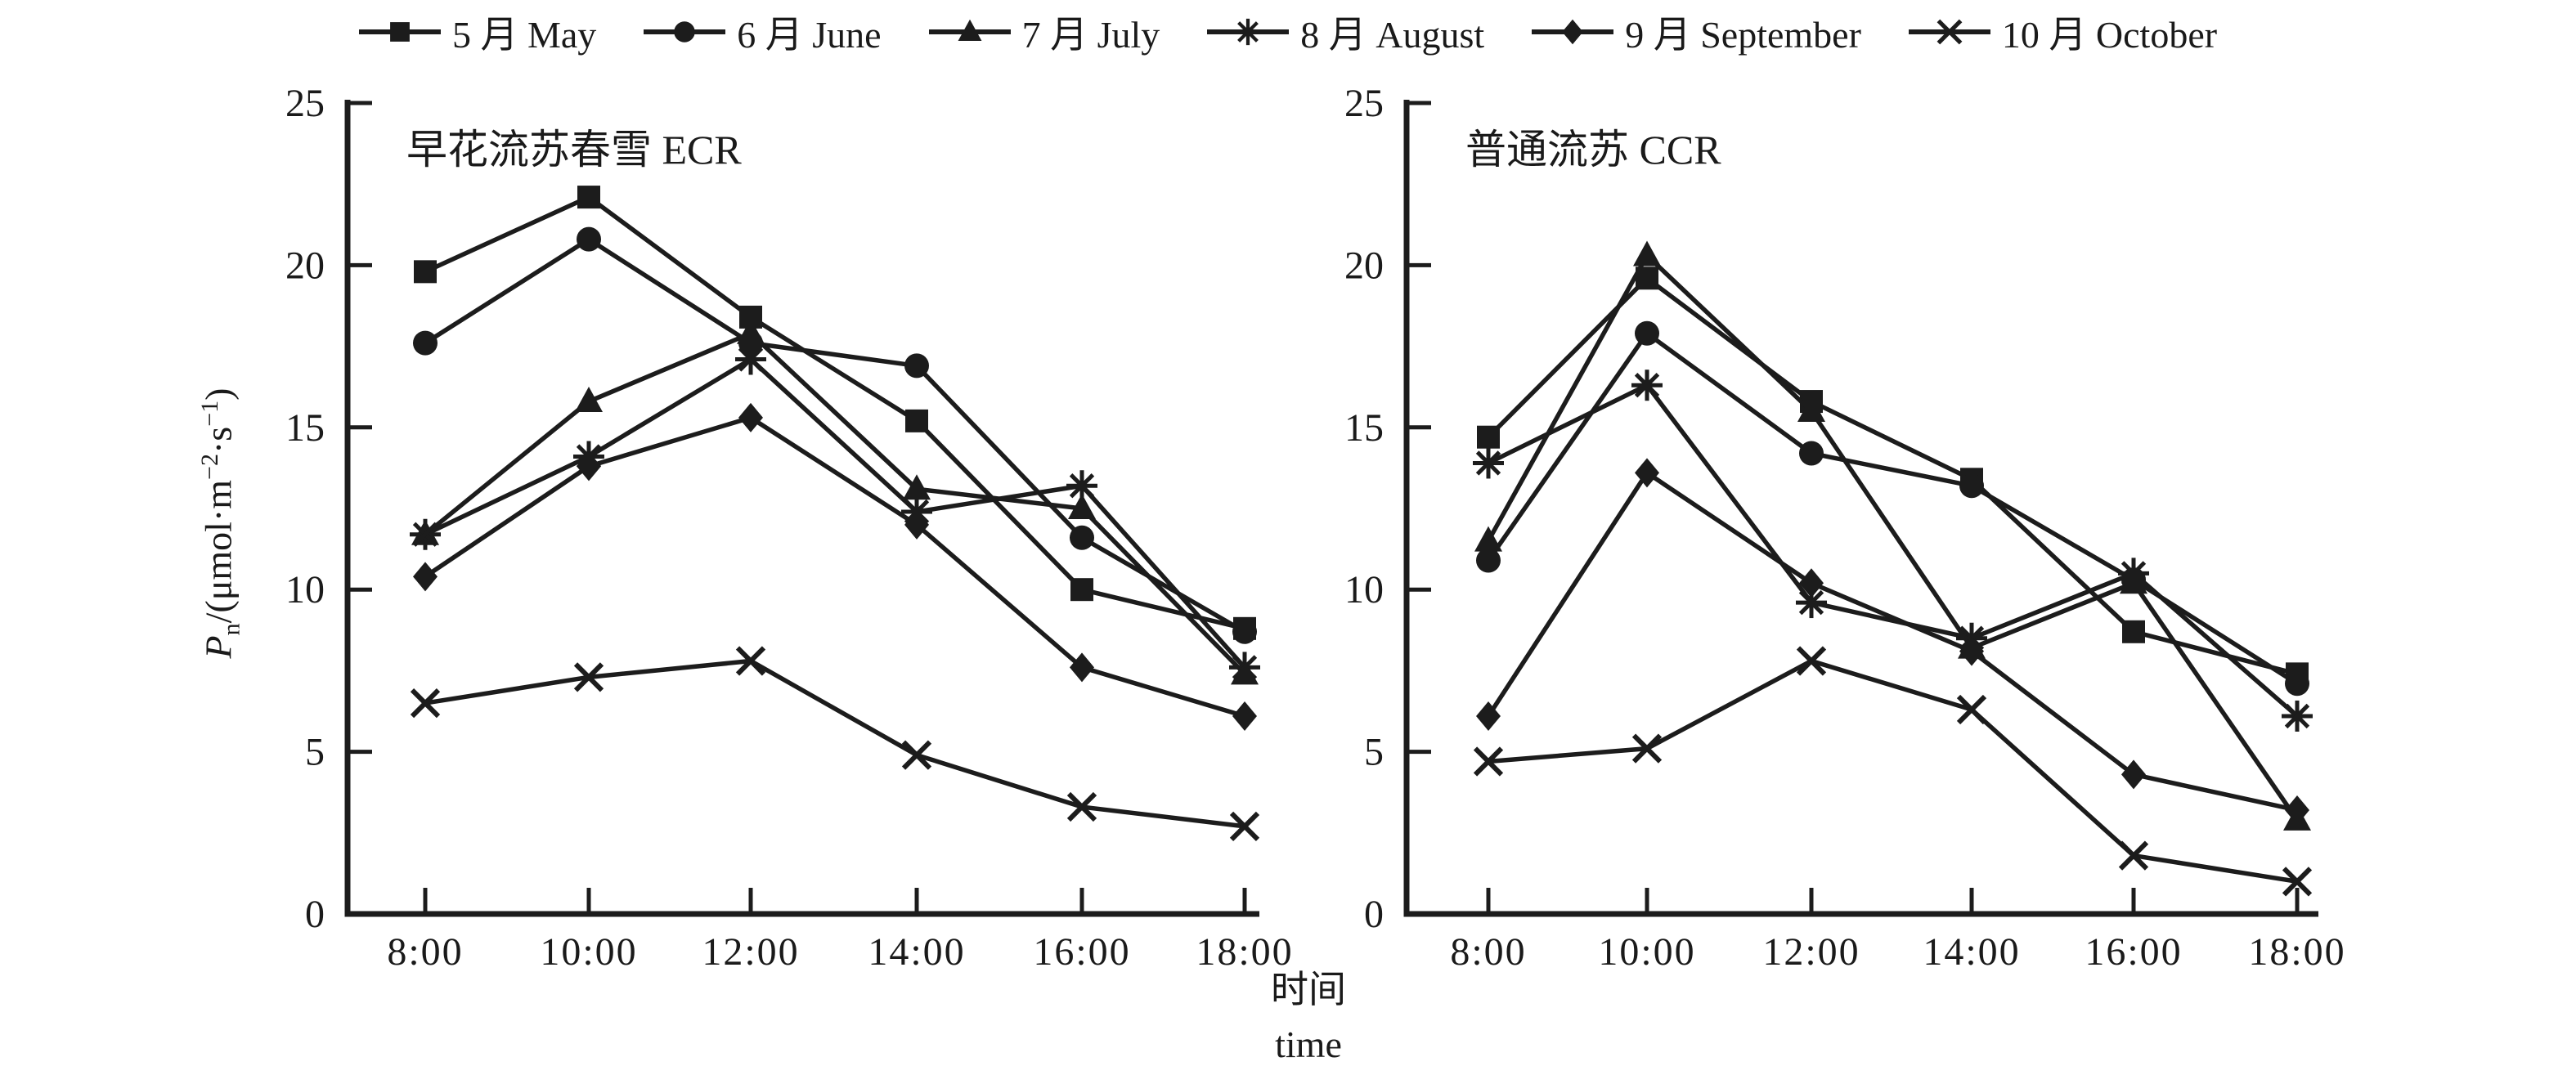 The height and width of the screenshot is (1084, 2576). What do you see at coordinates (810, 35) in the screenshot?
I see `legend-label: 6 月 June` at bounding box center [810, 35].